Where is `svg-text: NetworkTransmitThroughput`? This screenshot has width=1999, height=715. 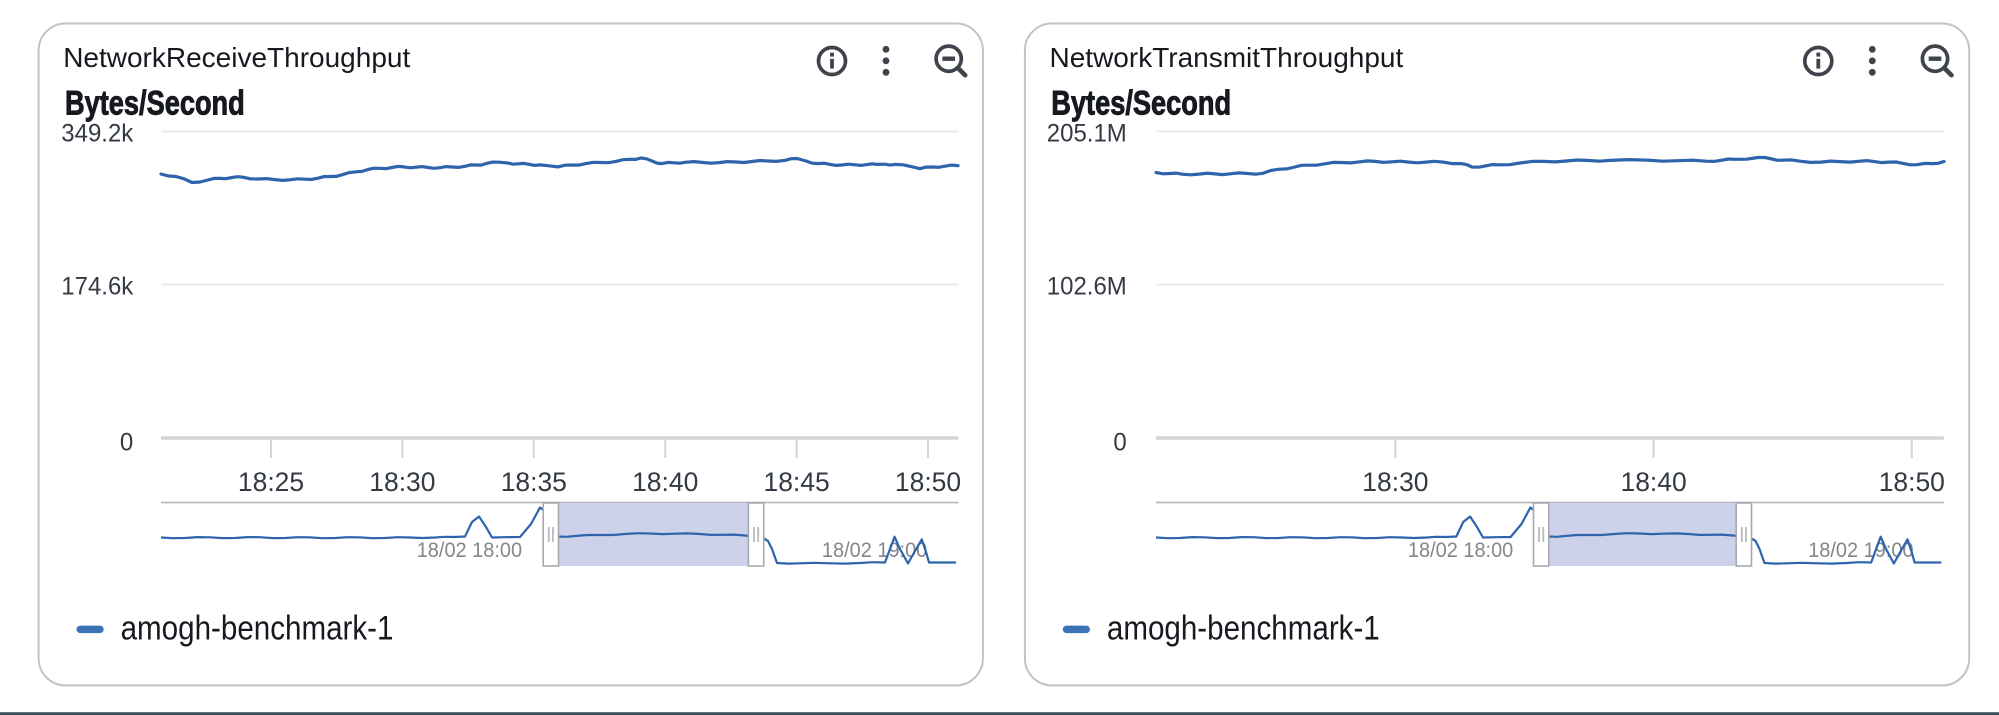 svg-text: NetworkTransmitThroughput is located at coordinates (1227, 57).